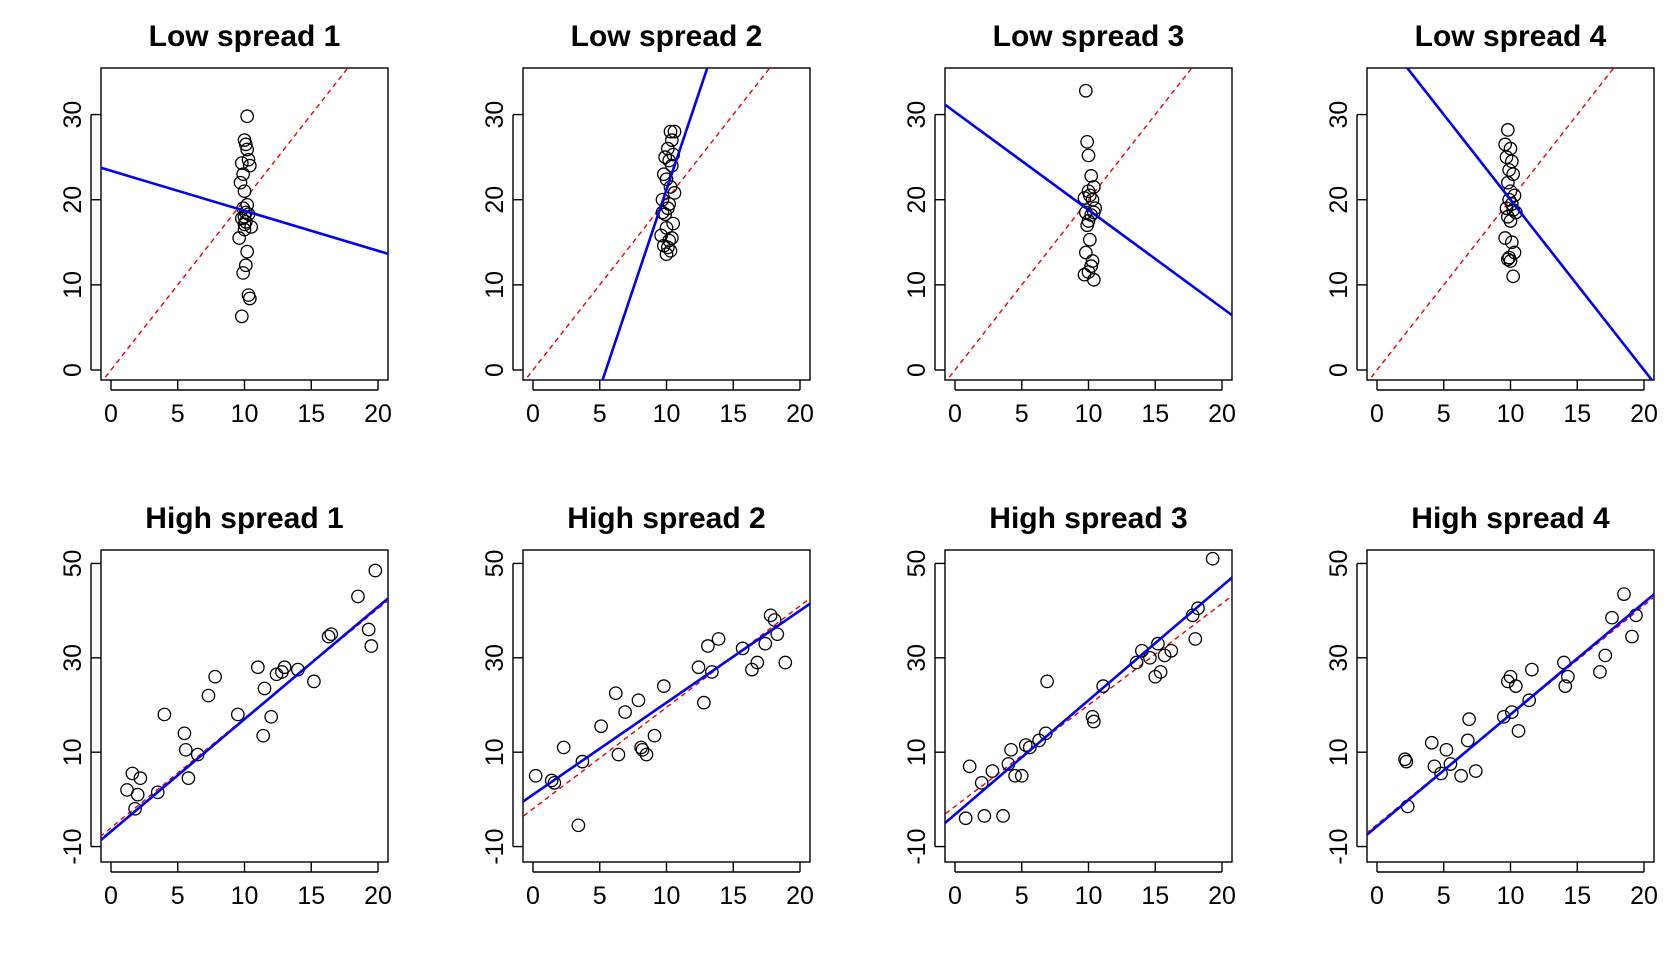 Image resolution: width=1680 pixels, height=960 pixels. Describe the element at coordinates (1089, 36) in the screenshot. I see `panel-title: Low spread 3` at that location.